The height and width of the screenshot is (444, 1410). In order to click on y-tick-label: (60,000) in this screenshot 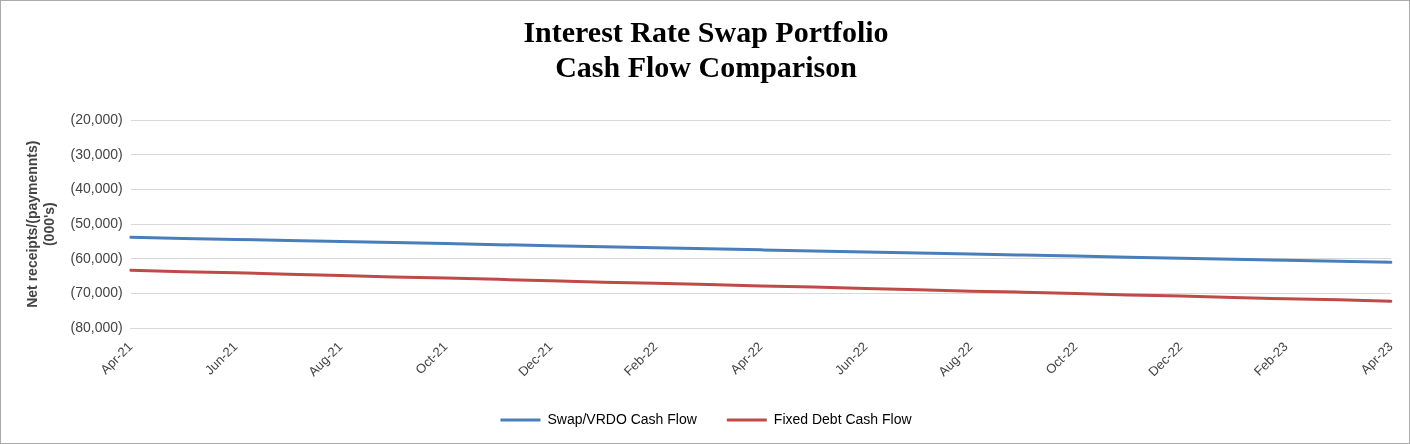, I will do `click(96, 257)`.